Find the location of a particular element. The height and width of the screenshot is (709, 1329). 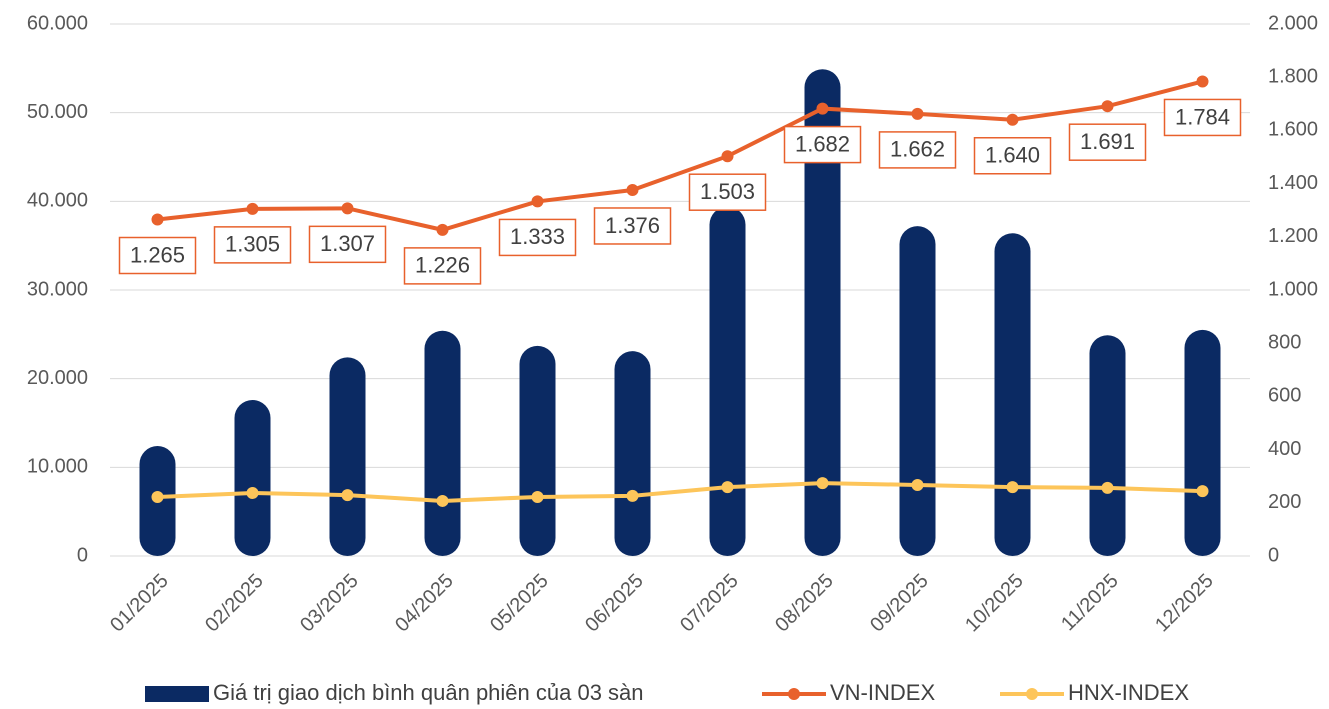

x-tick-label: 09/2025 is located at coordinates (899, 603).